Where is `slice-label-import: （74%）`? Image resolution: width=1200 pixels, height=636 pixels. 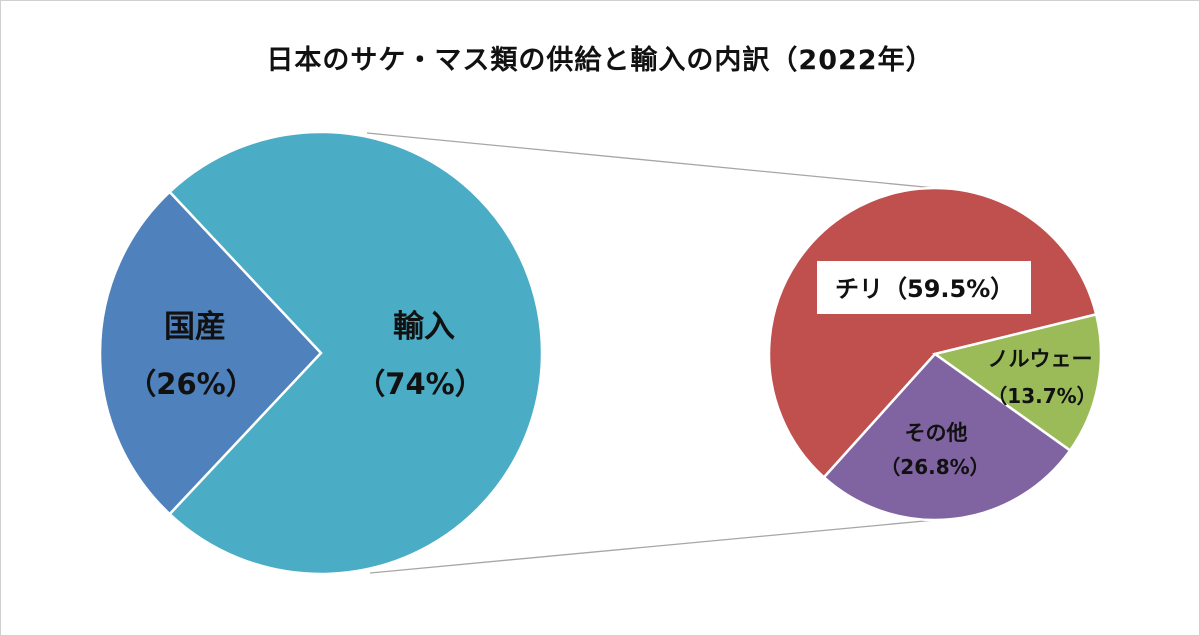 slice-label-import: （74%） is located at coordinates (419, 384).